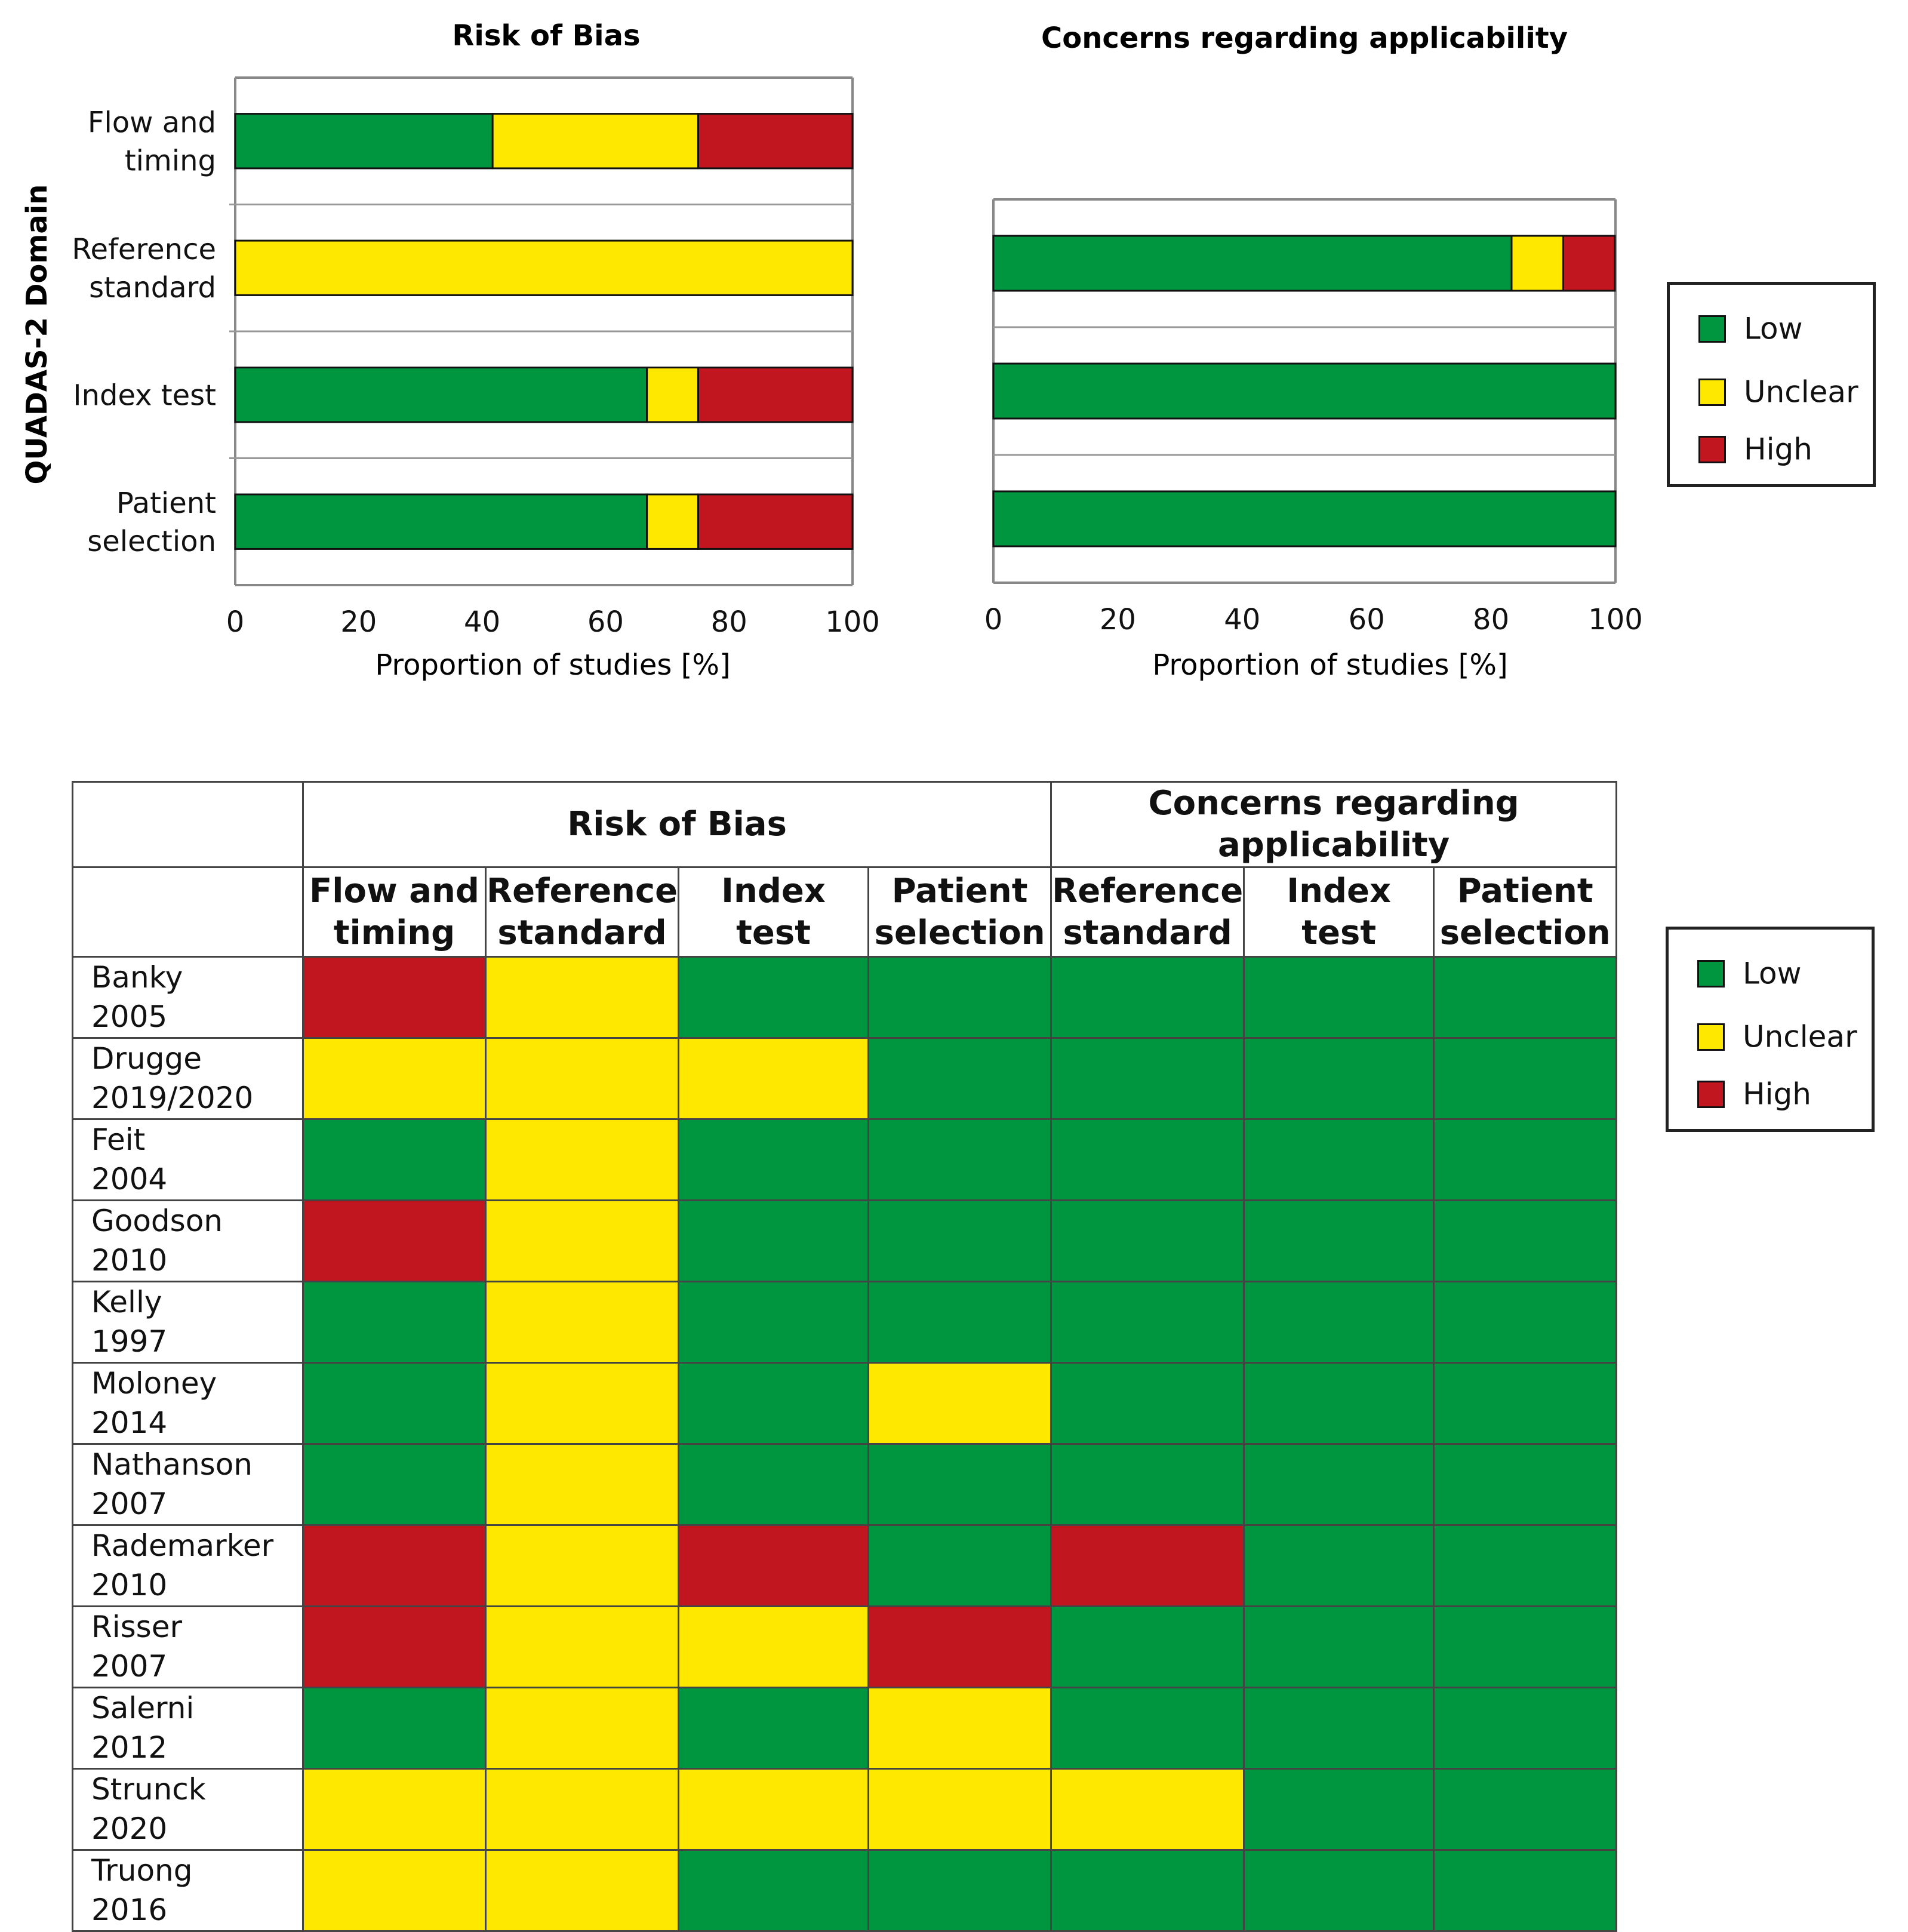  I want to click on risk-x-tick-label: 80, so click(729, 622).